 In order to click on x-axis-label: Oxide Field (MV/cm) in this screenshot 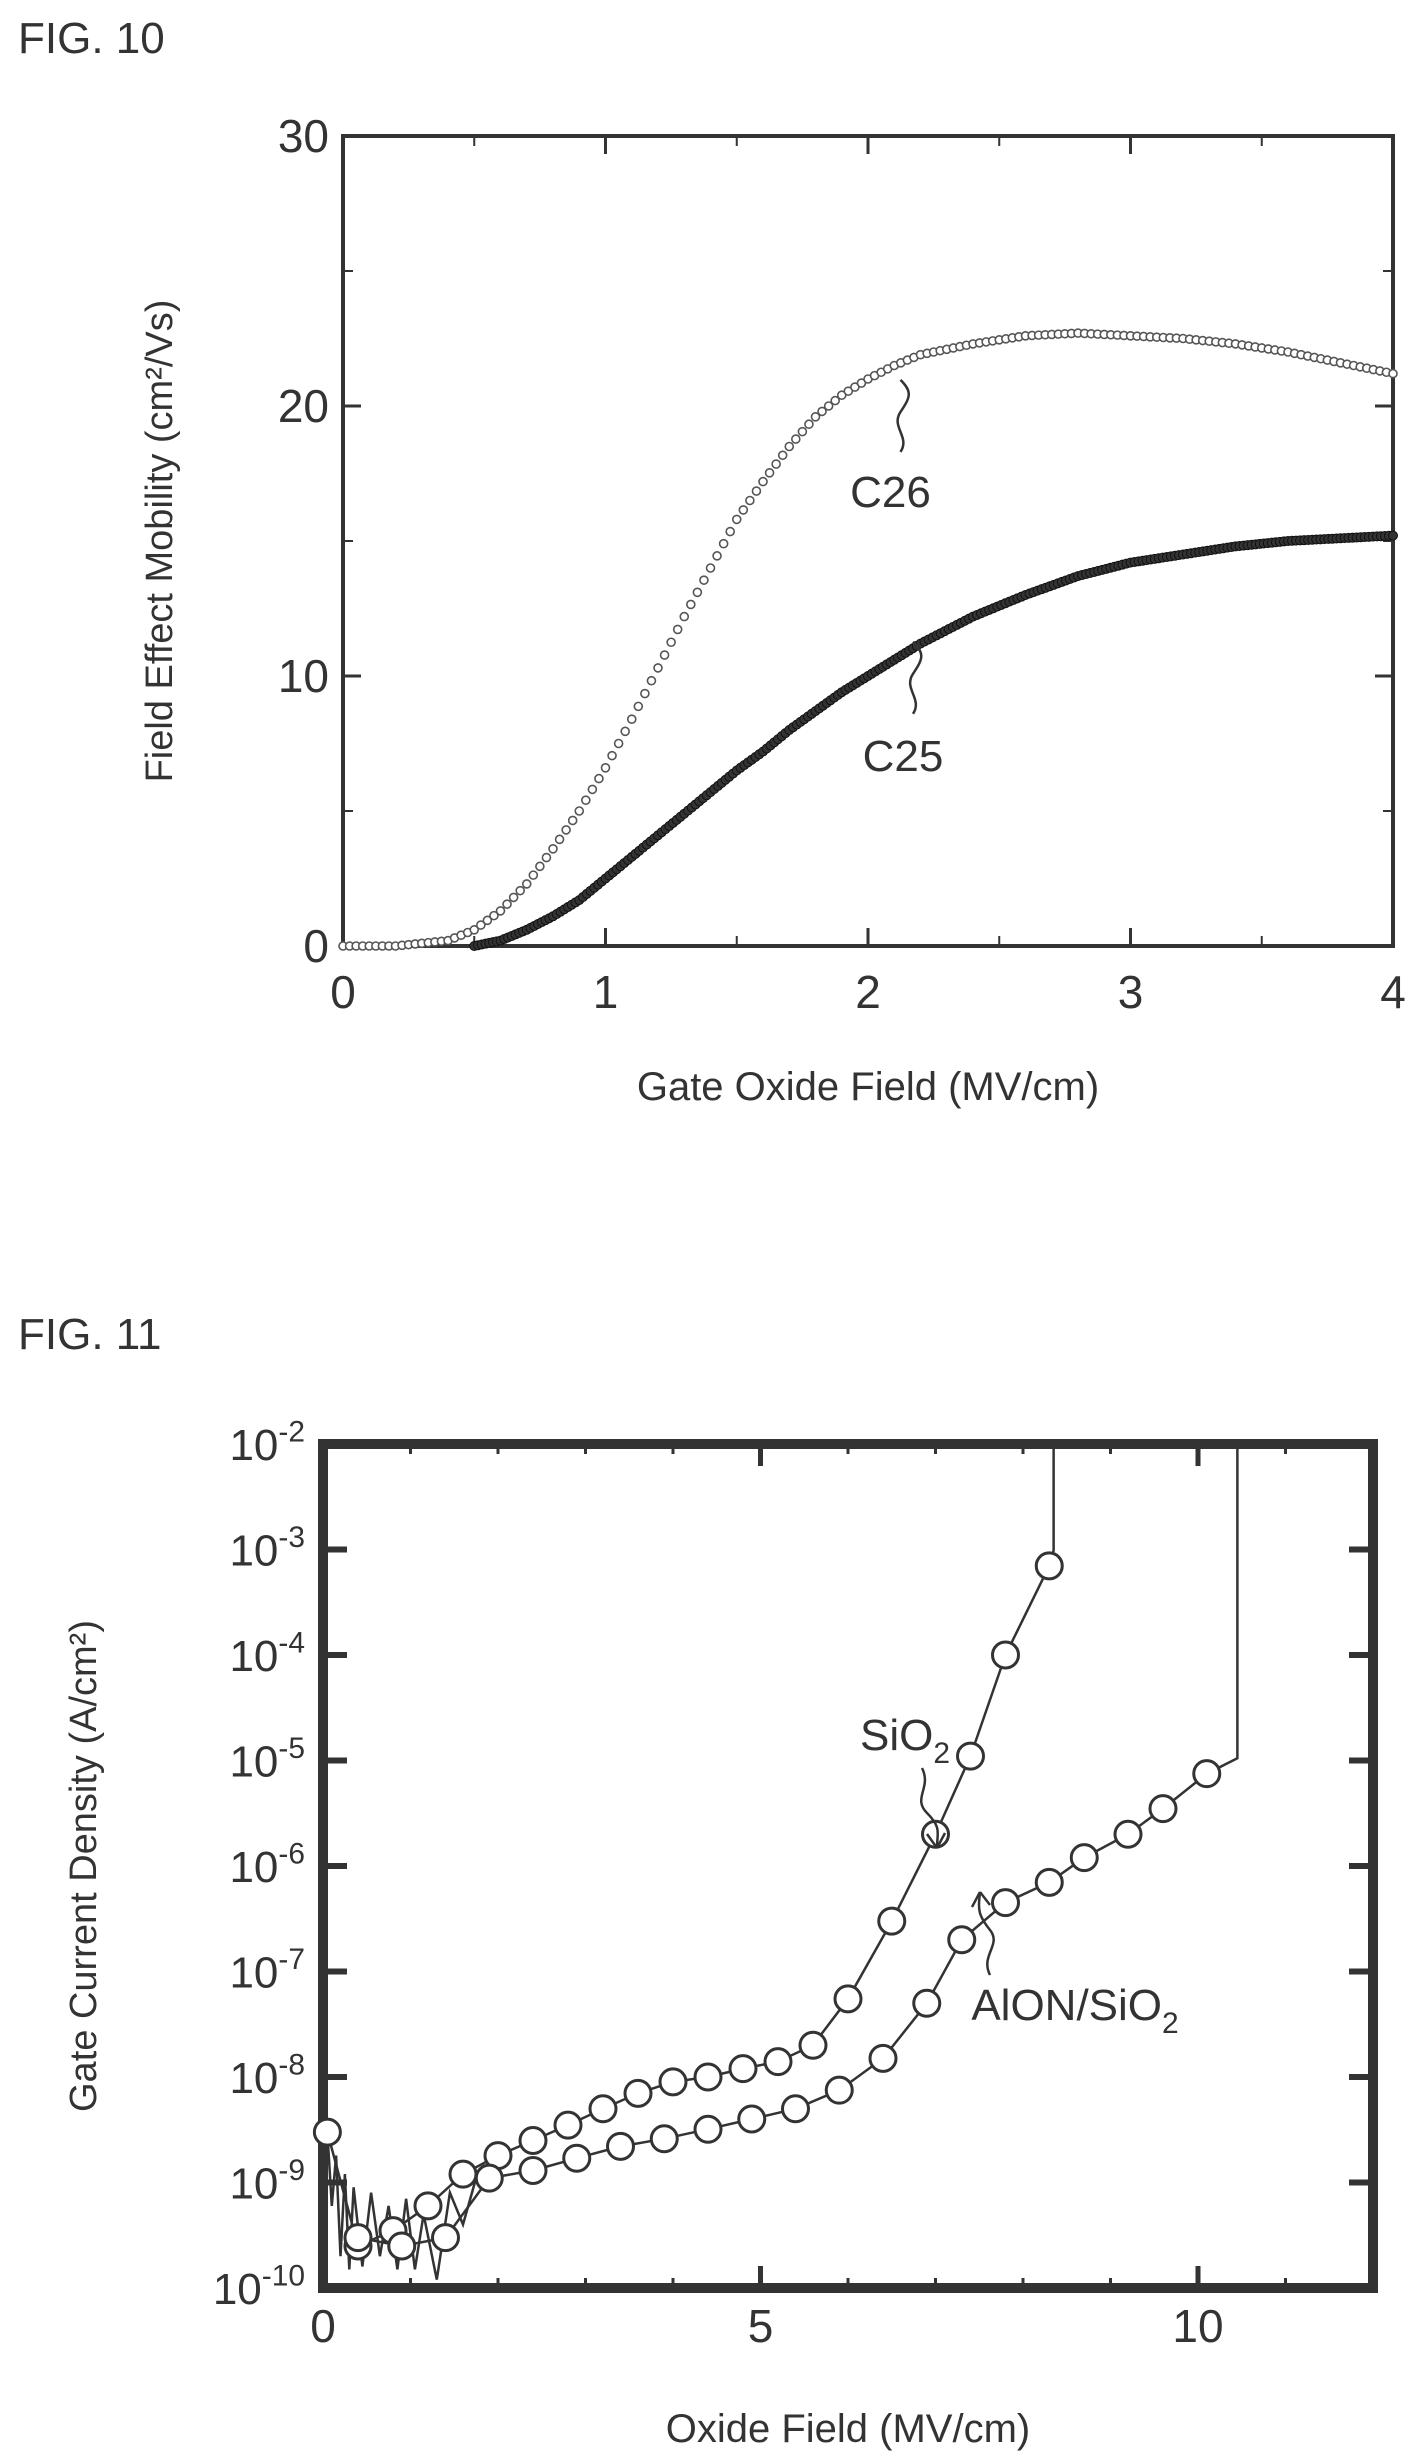, I will do `click(848, 2429)`.